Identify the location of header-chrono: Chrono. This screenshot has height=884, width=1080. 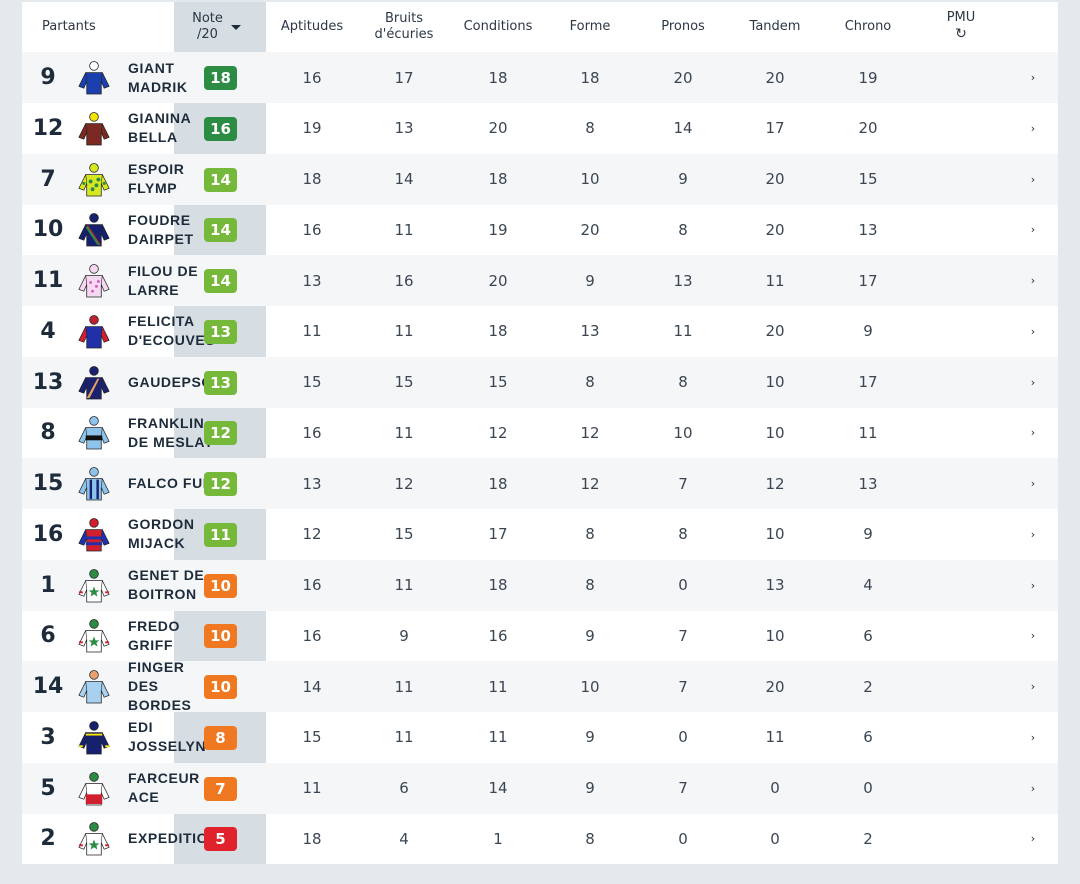
(868, 27).